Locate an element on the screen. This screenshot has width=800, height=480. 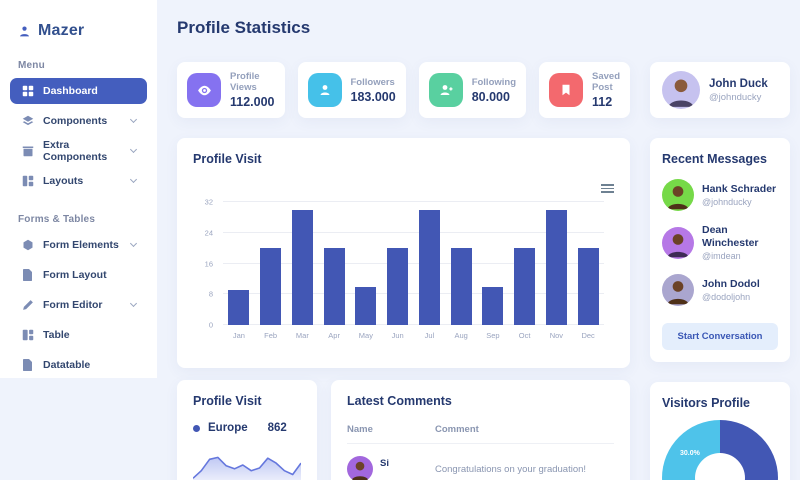
user-profile-card: John Duck @johnducky is located at coordinates (720, 90).